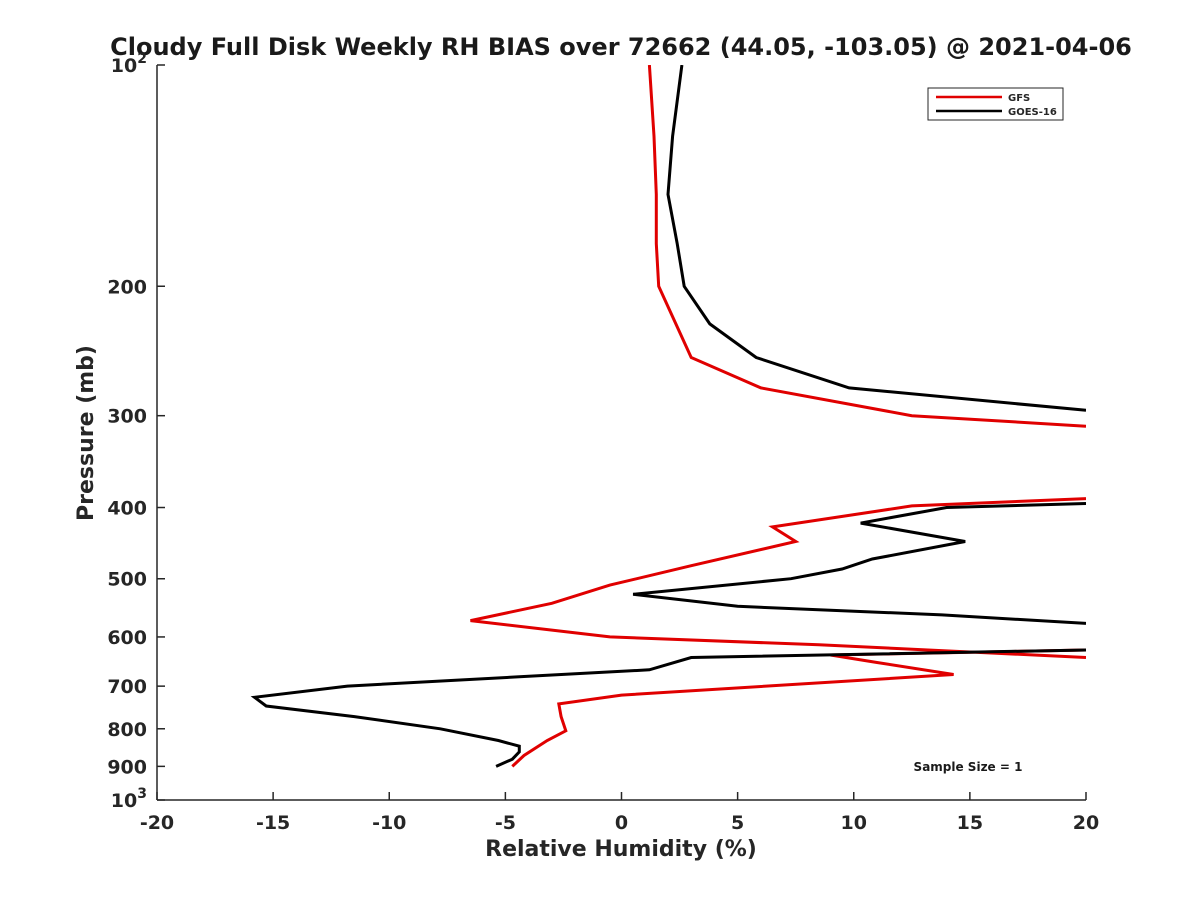 The width and height of the screenshot is (1200, 900). I want to click on y-tick-label-base: 300, so click(127, 417).